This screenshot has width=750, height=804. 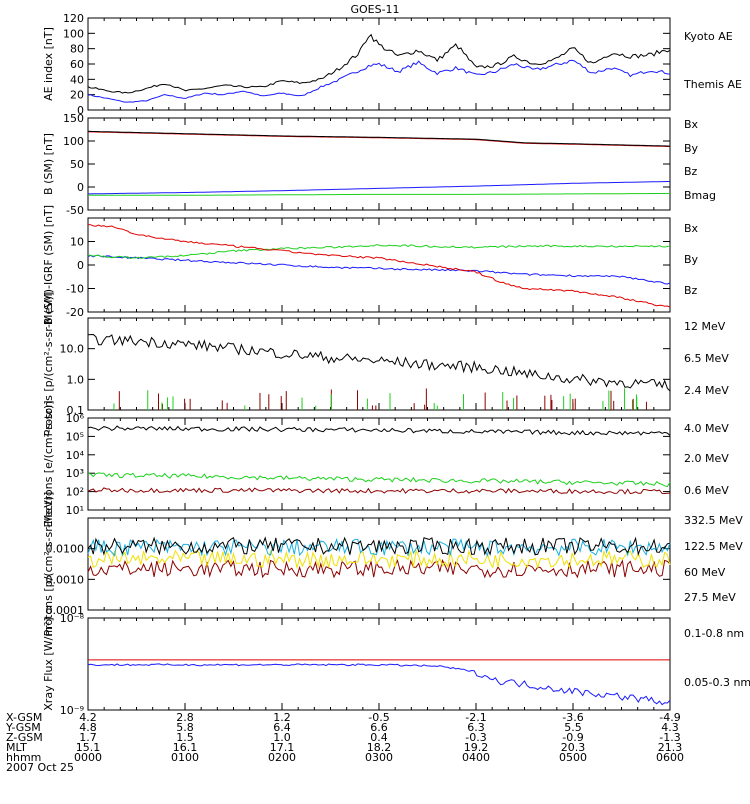 I want to click on legend-kyoto-ae: Kyoto AE, so click(x=708, y=36).